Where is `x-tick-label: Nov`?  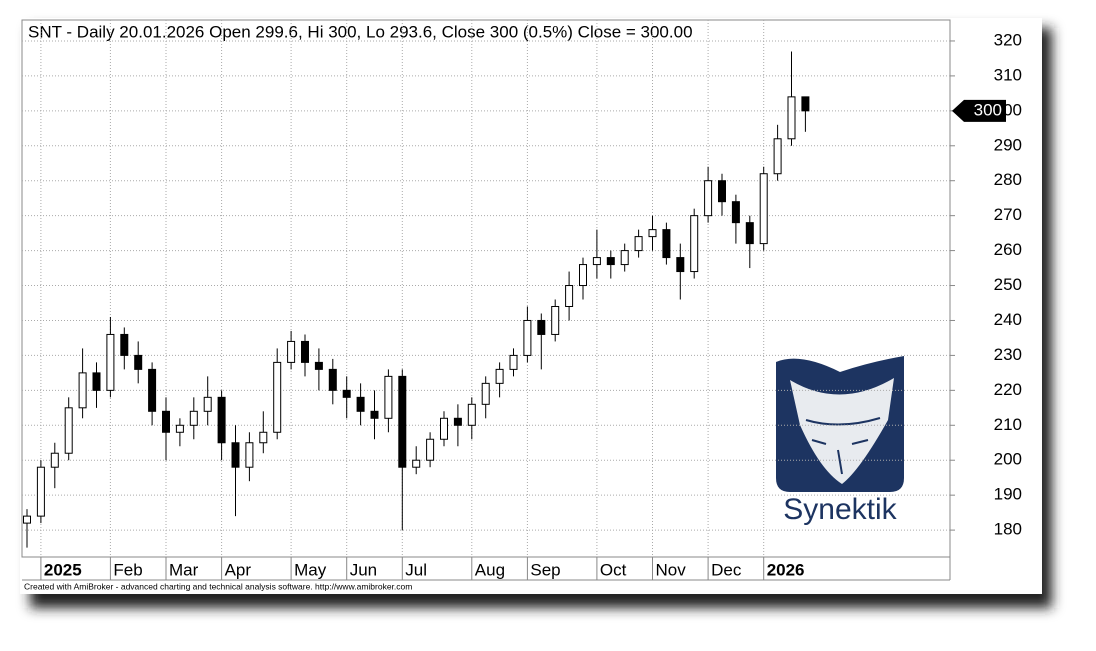 x-tick-label: Nov is located at coordinates (671, 569).